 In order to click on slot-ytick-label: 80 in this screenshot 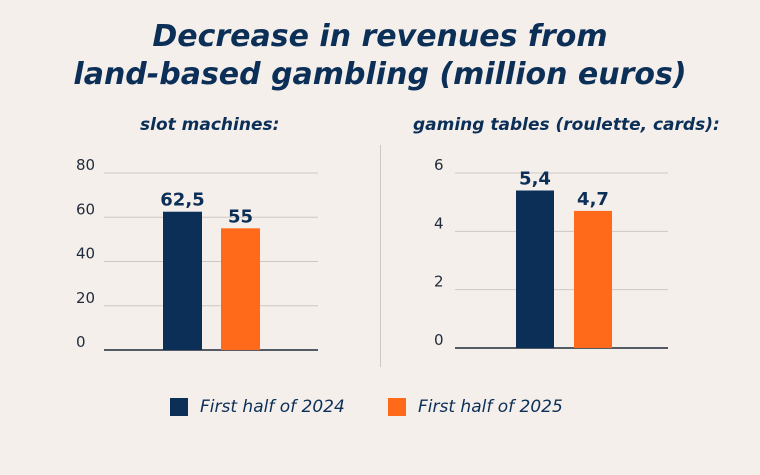, I will do `click(85, 165)`.